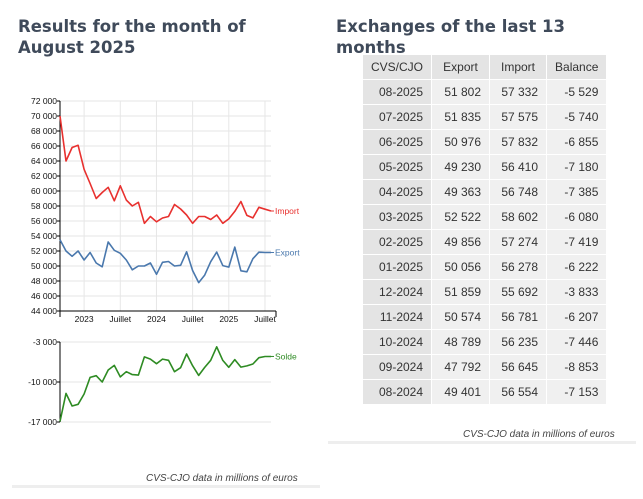 The image size is (643, 499). I want to click on y-tick-label: 68 000, so click(44, 131).